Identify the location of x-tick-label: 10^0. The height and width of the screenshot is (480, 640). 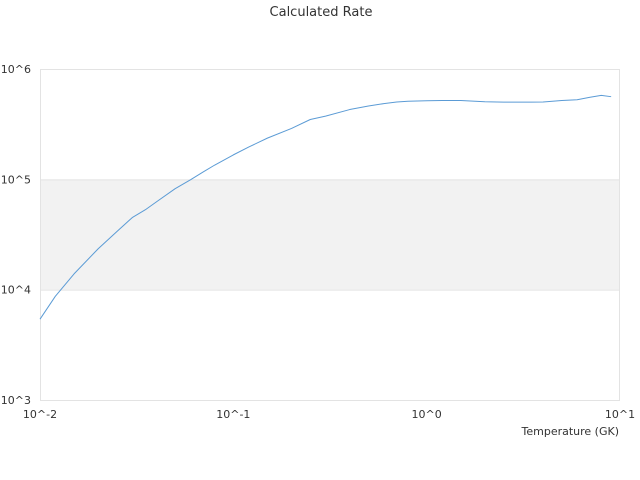
(427, 414).